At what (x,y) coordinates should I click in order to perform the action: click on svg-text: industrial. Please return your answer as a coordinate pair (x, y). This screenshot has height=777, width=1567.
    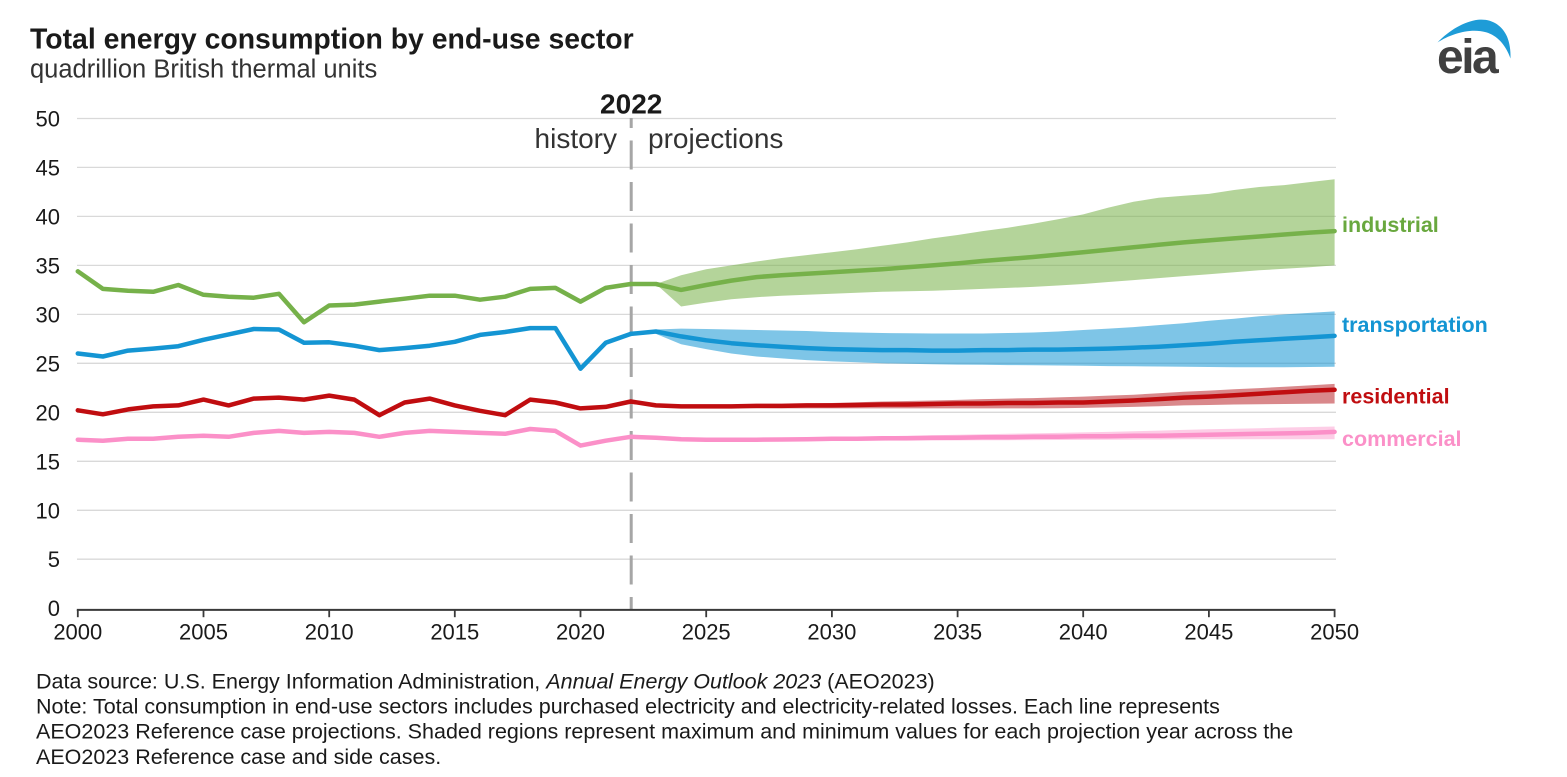
    Looking at the image, I should click on (1390, 225).